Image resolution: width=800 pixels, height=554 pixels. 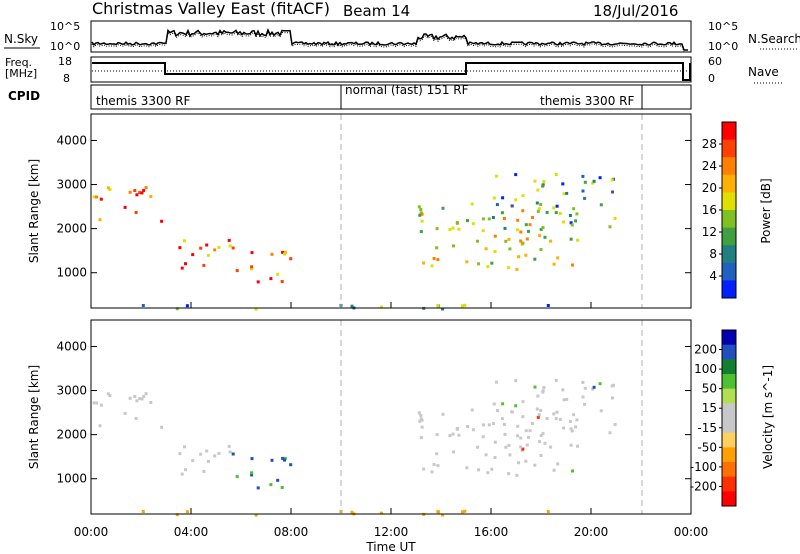 What do you see at coordinates (709, 144) in the screenshot?
I see `colorbar-tick-label: 28` at bounding box center [709, 144].